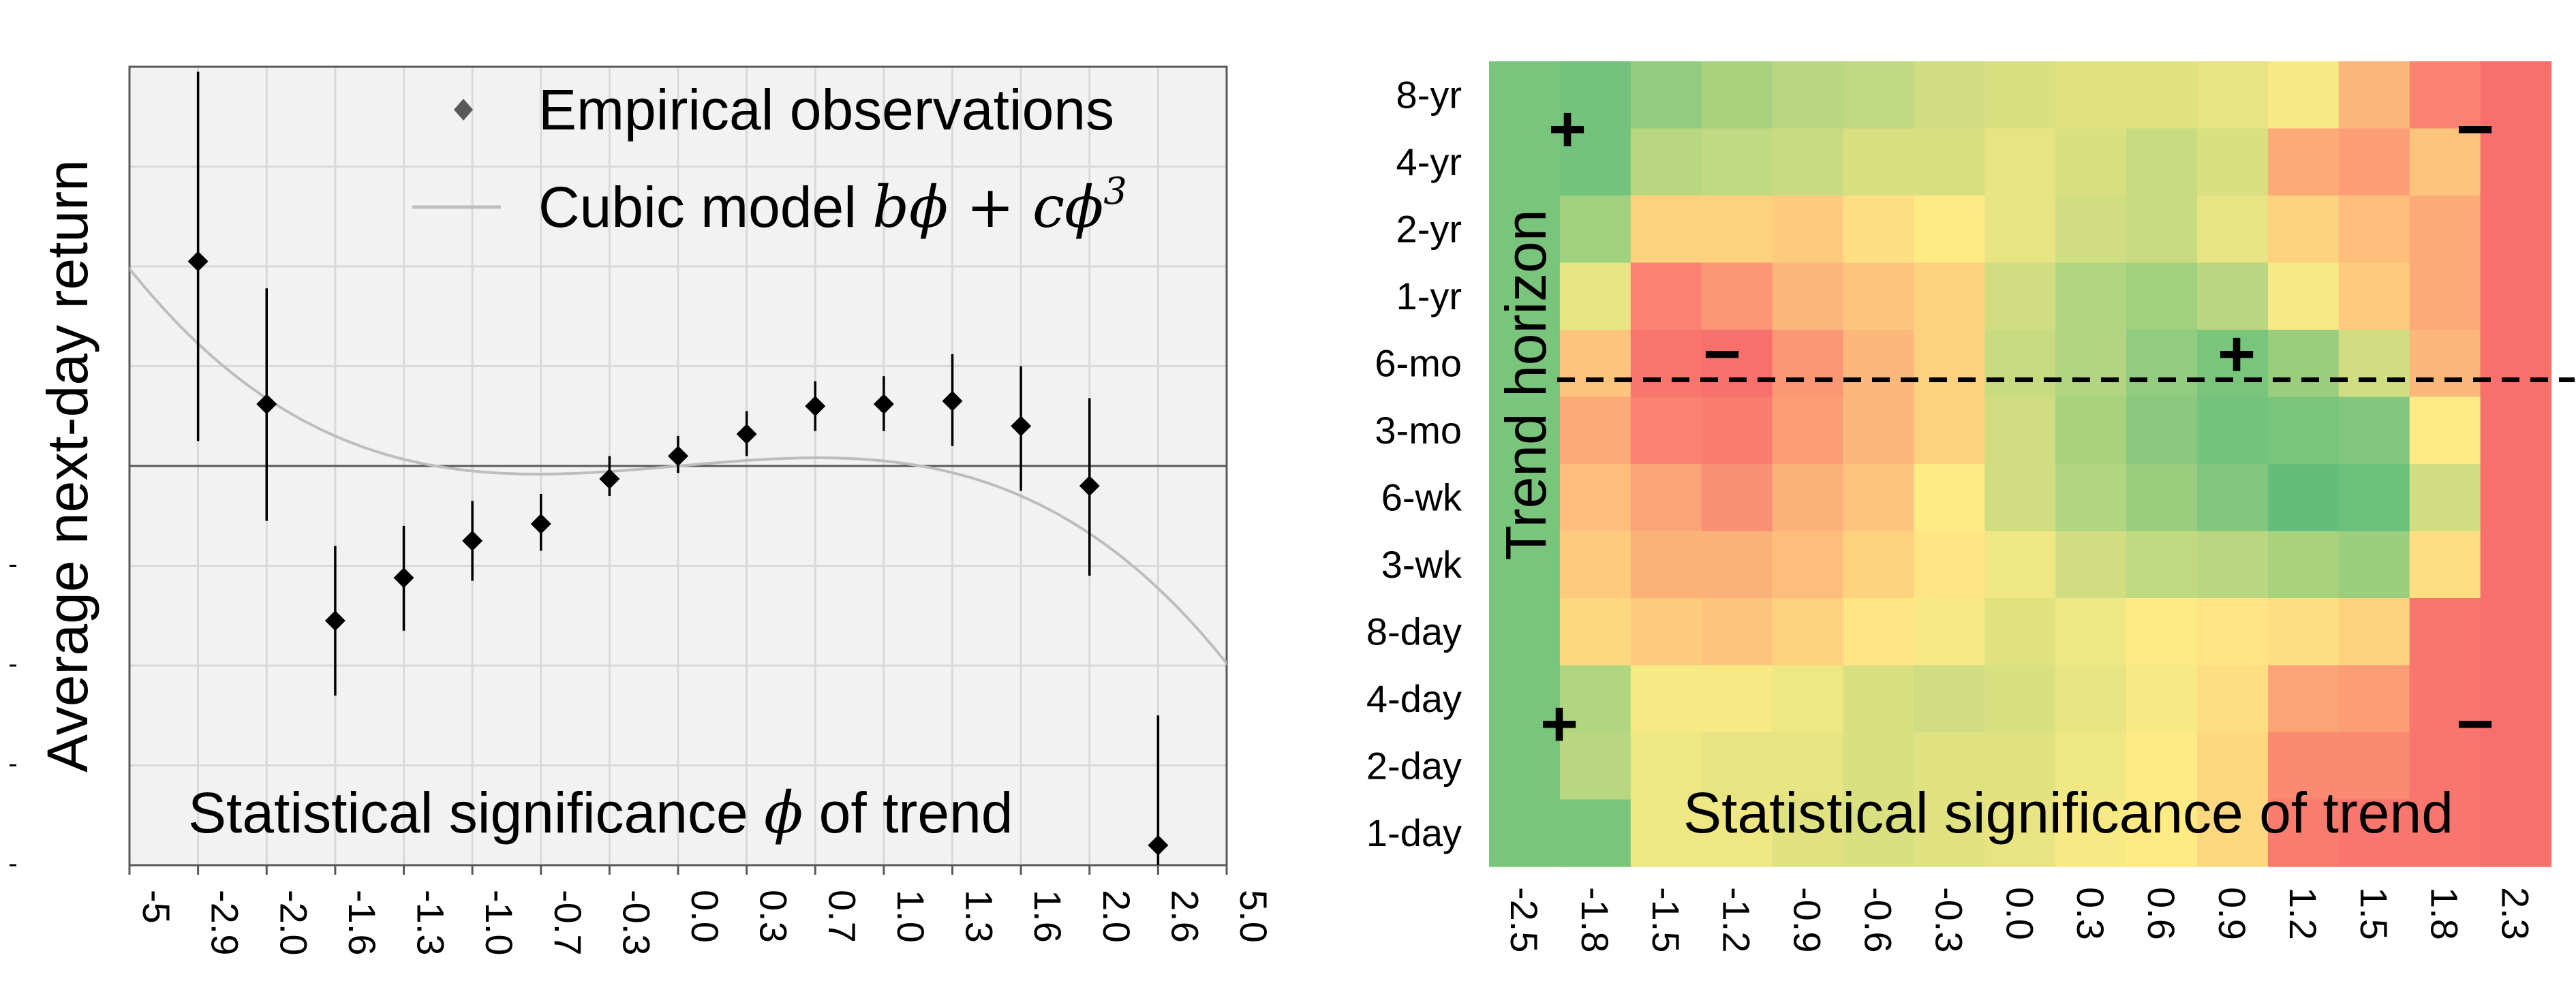  Describe the element at coordinates (1559, 723) in the screenshot. I see `heatmap-sign-annotation: +` at that location.